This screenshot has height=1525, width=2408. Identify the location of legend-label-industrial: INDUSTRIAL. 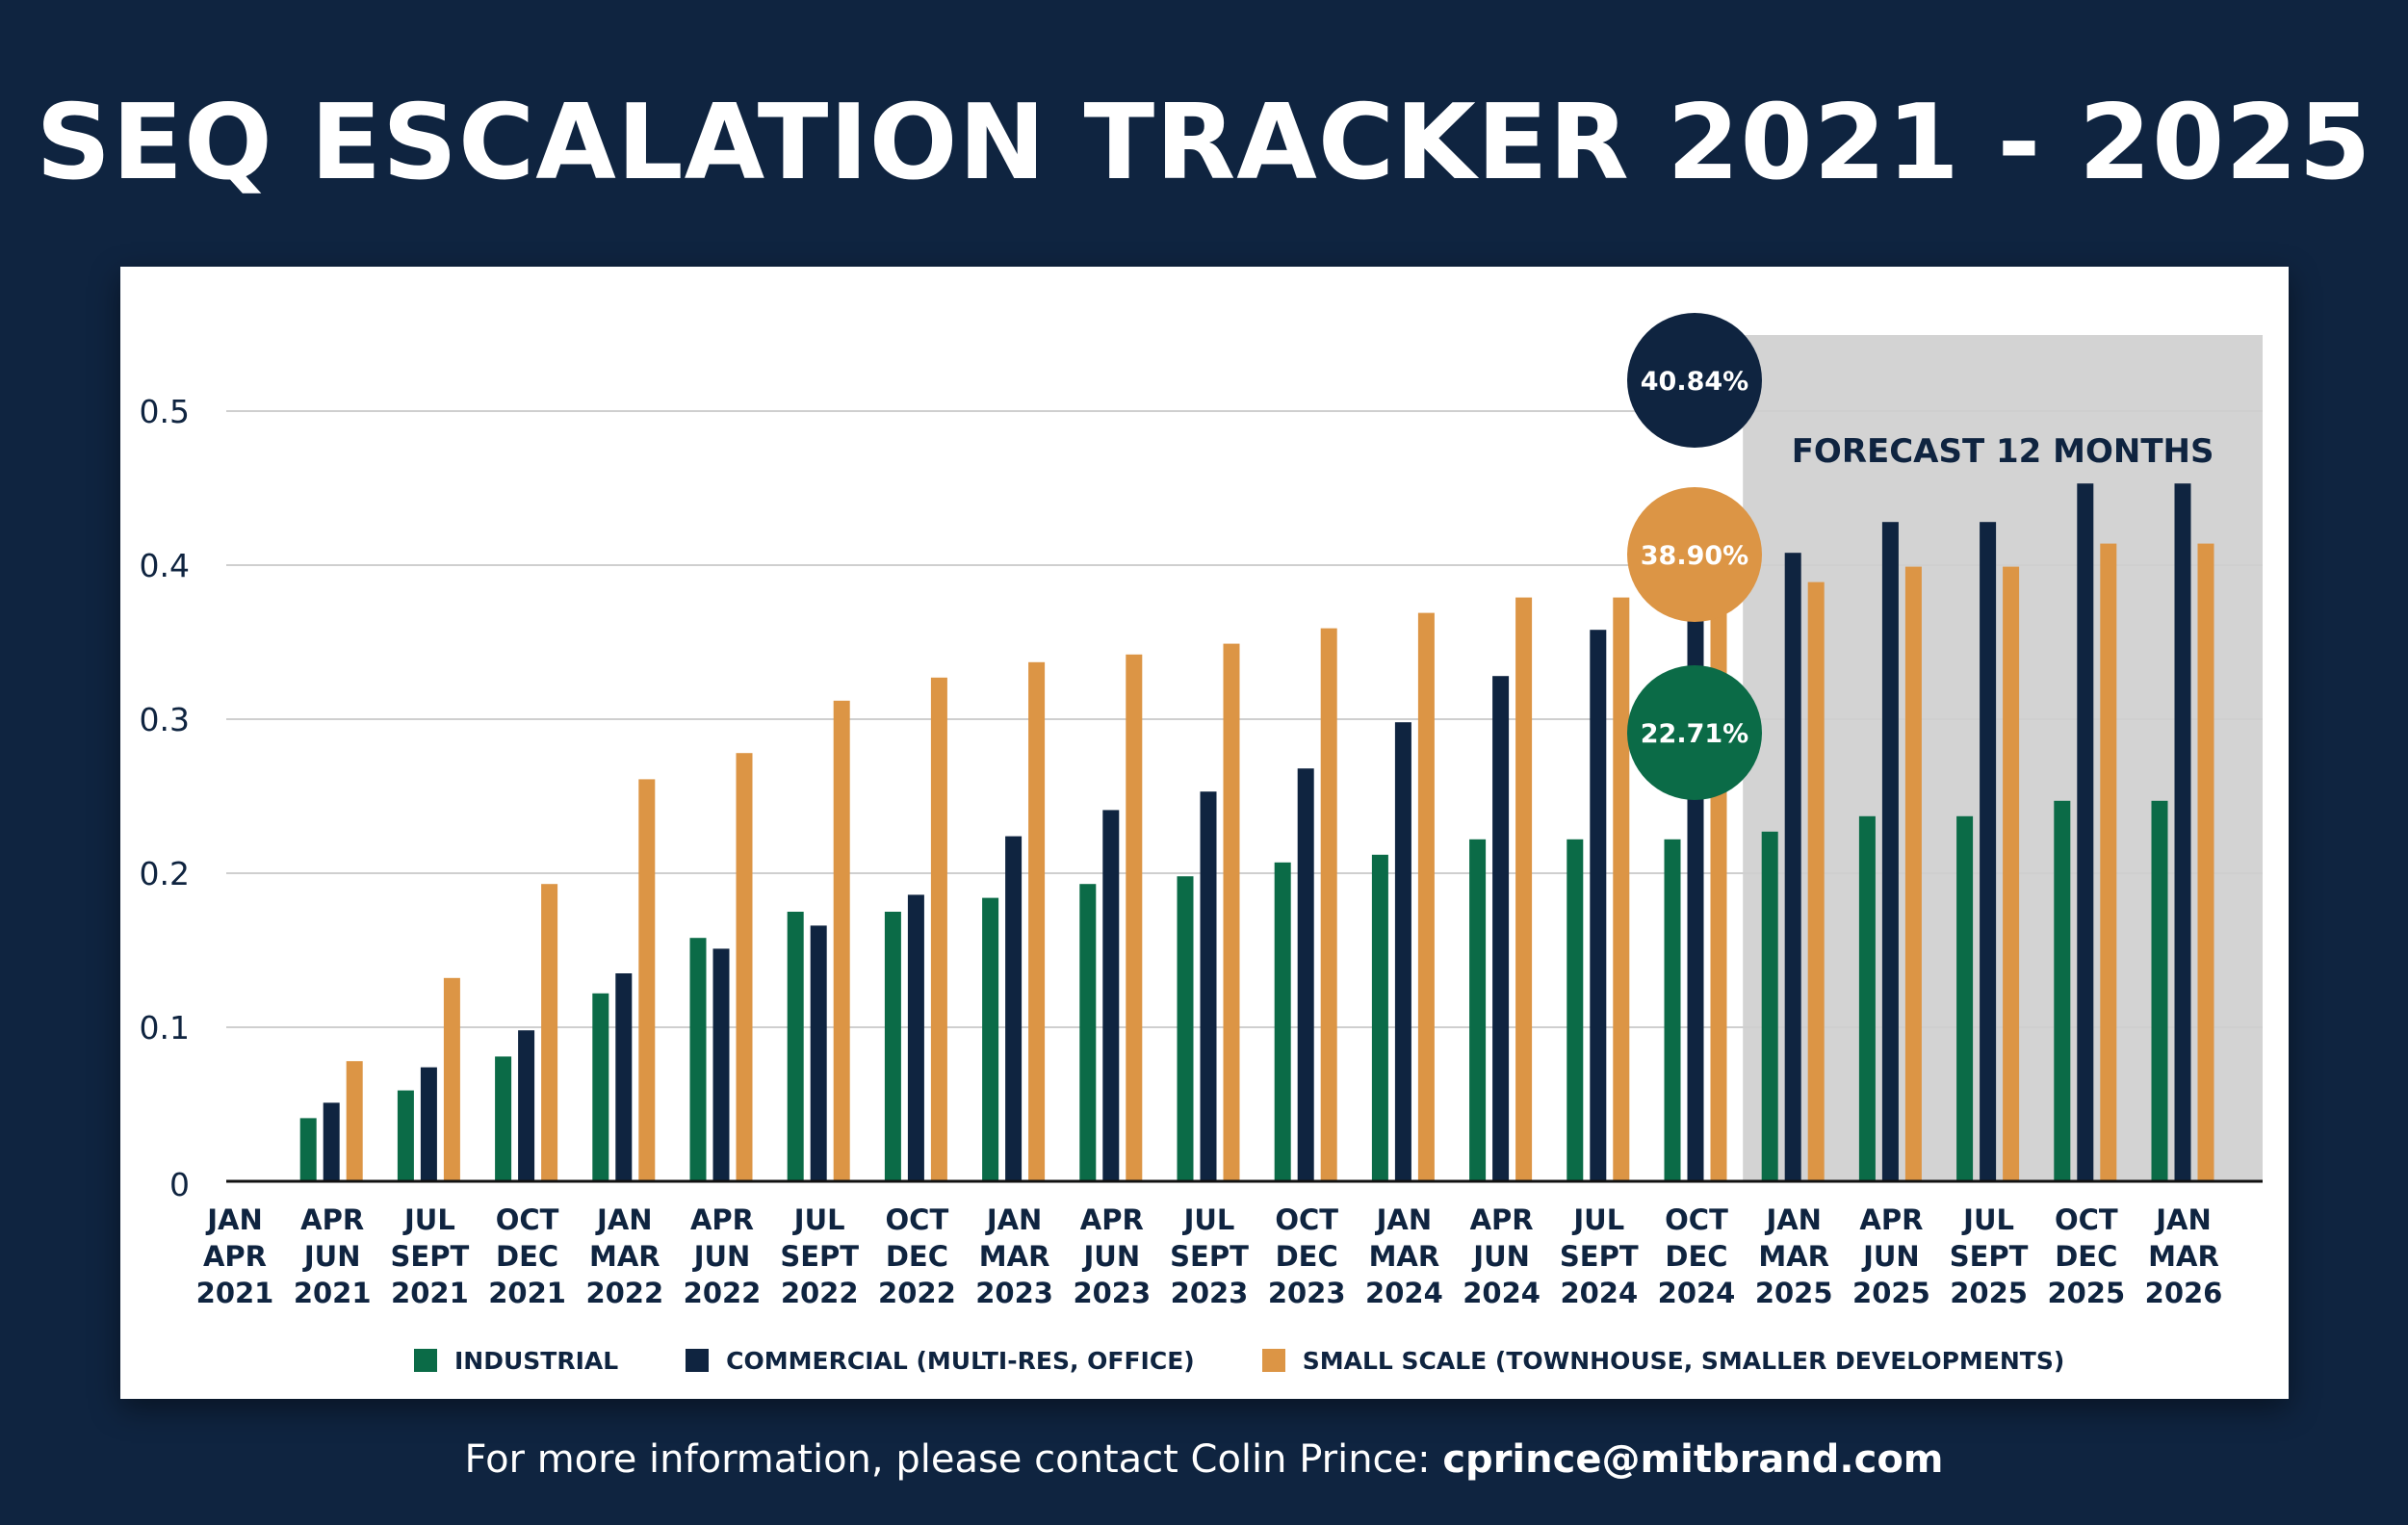
(536, 1361).